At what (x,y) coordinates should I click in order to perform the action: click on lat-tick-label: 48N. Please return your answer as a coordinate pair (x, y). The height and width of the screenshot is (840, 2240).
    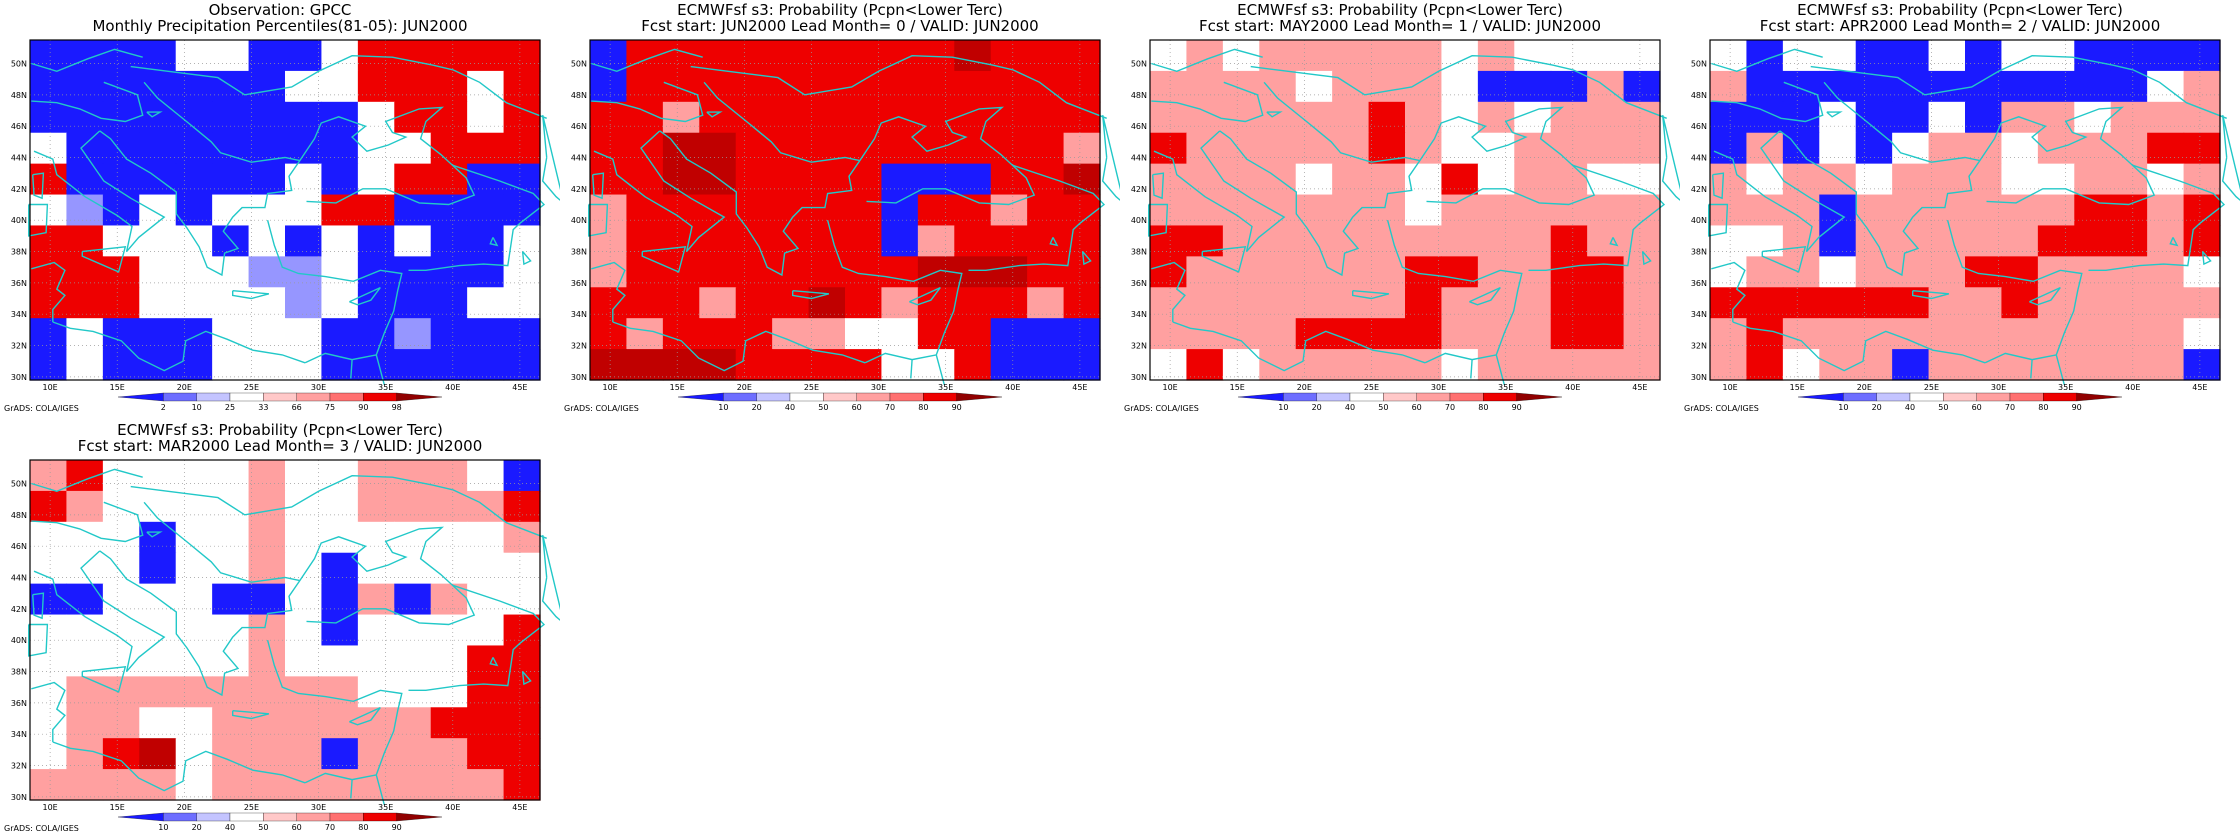
    Looking at the image, I should click on (19, 515).